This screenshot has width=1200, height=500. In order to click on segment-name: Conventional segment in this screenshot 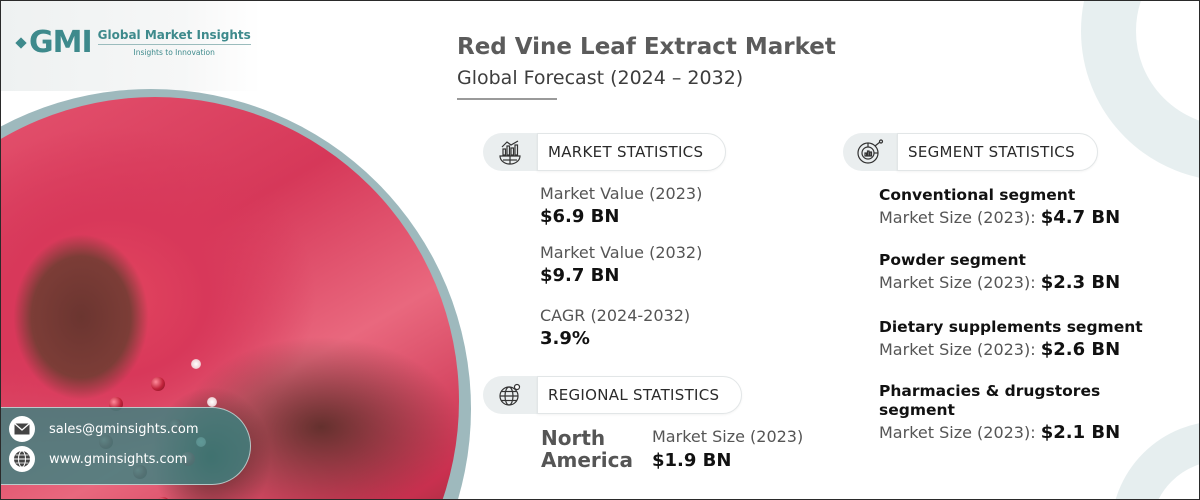, I will do `click(977, 195)`.